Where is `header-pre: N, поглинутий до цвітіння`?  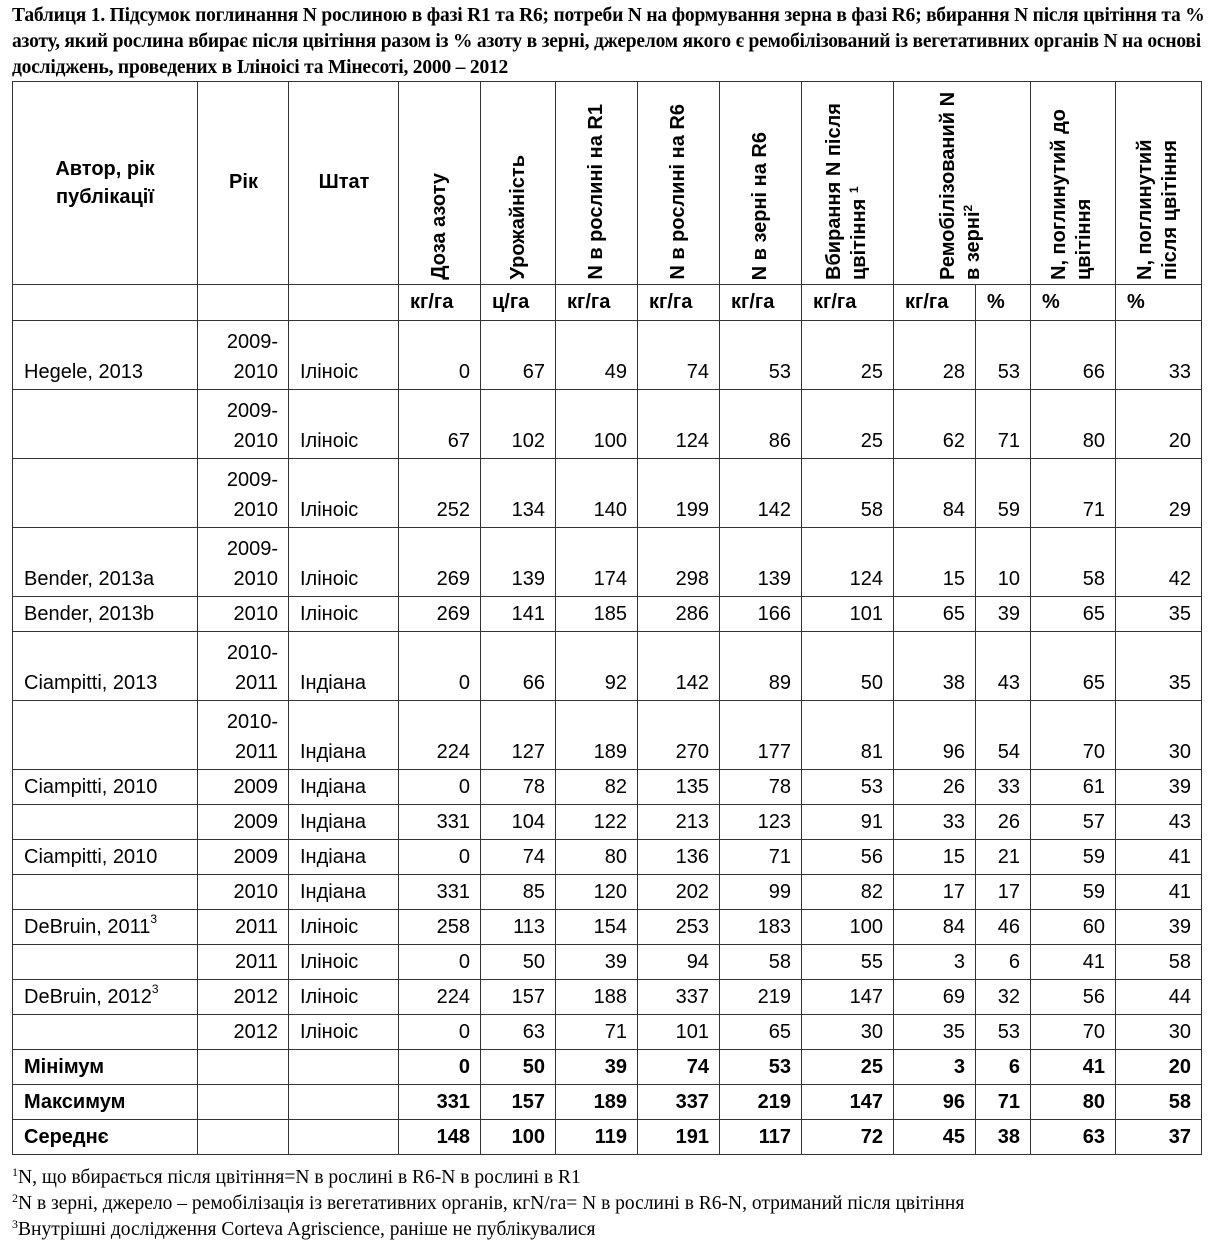
header-pre: N, поглинутий до цвітіння is located at coordinates (1073, 183).